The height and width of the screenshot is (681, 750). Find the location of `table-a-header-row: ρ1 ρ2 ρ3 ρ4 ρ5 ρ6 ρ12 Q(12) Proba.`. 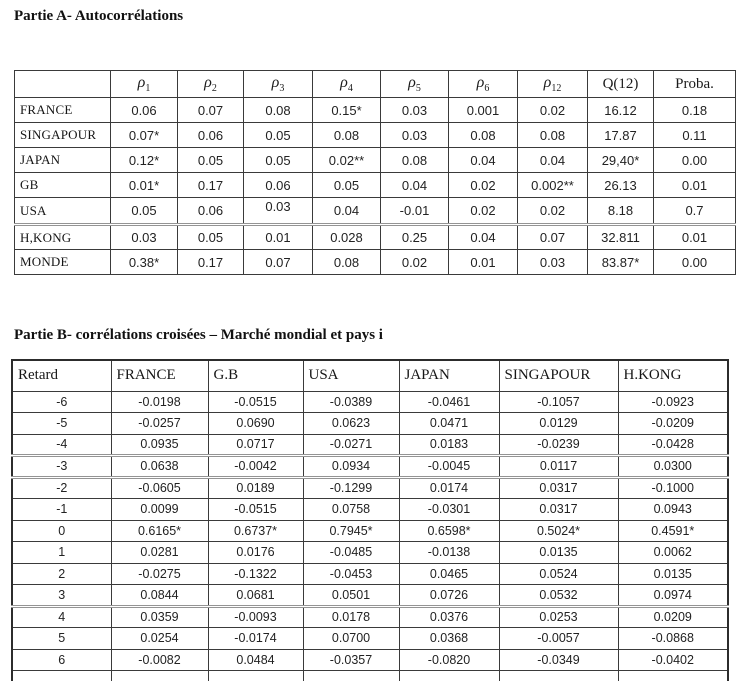

table-a-header-row: ρ1 ρ2 ρ3 ρ4 ρ5 ρ6 ρ12 Q(12) Proba. is located at coordinates (375, 84).